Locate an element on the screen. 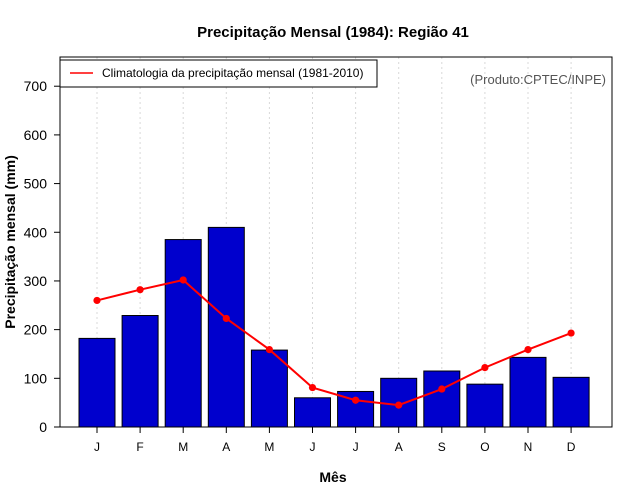 This screenshot has height=500, width=640. y-tick-label: 300 is located at coordinates (36, 281).